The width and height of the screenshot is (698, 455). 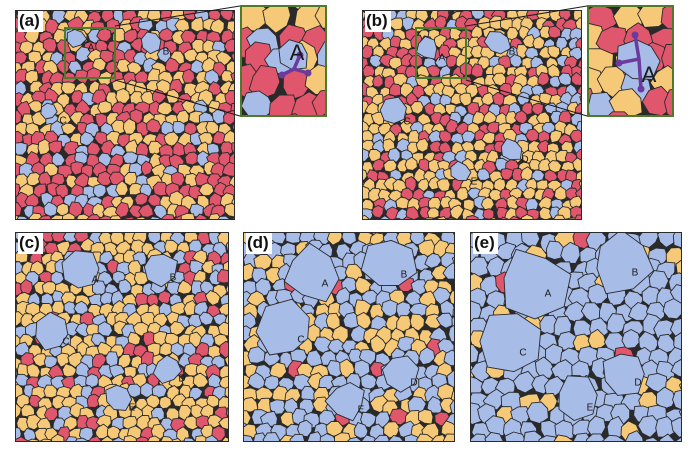 I want to click on microstructure-c, so click(x=122, y=337).